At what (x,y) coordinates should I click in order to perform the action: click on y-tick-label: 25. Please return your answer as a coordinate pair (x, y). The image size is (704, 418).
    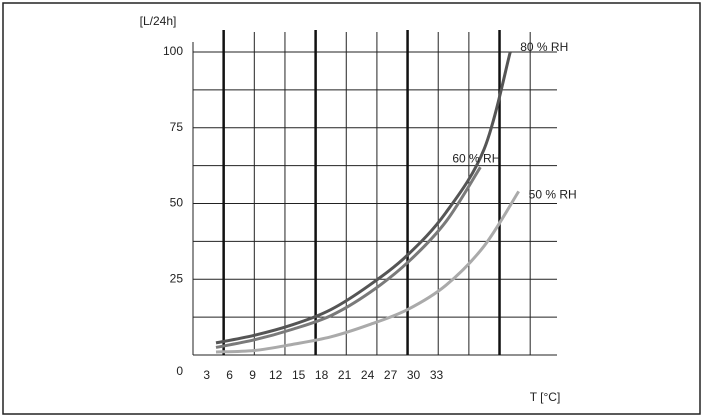
    Looking at the image, I should click on (177, 278).